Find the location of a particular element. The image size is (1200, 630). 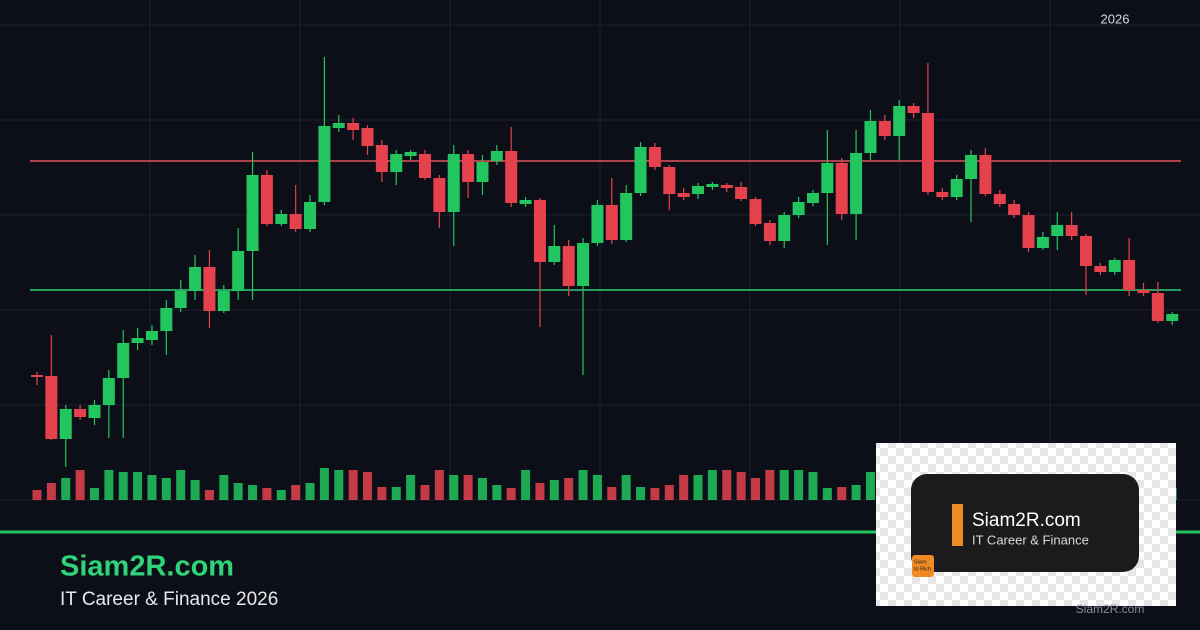

x-label: 2026 is located at coordinates (1115, 18).